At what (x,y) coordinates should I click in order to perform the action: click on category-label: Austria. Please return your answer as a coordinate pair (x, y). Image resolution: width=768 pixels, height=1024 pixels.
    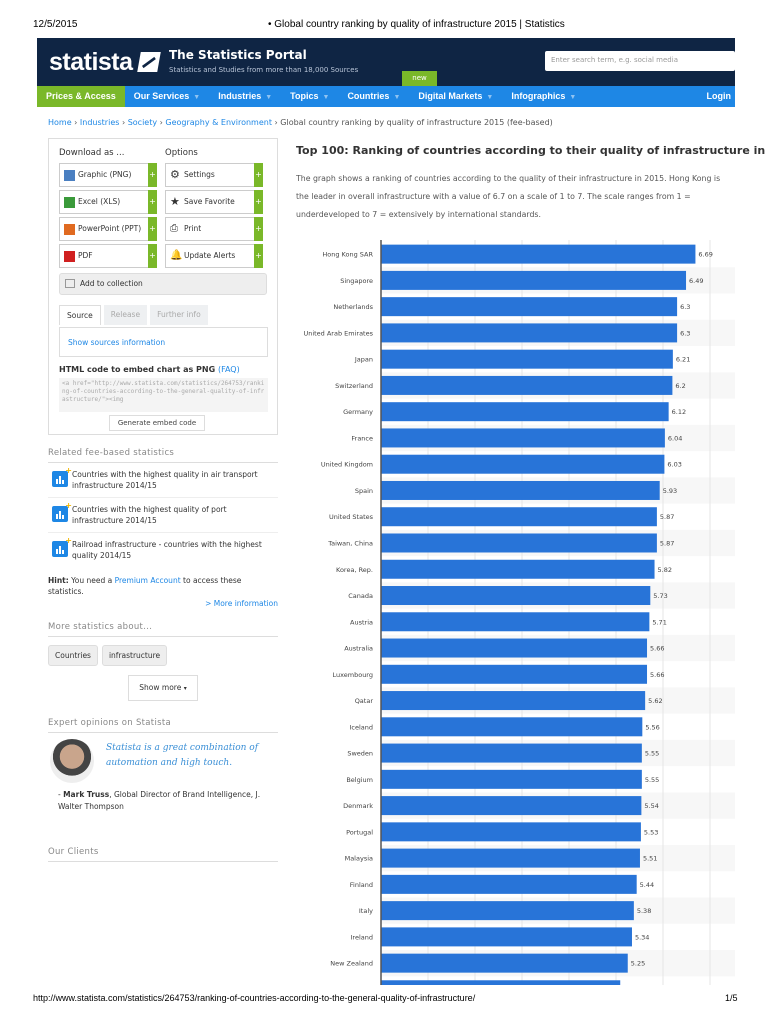
    Looking at the image, I should click on (361, 622).